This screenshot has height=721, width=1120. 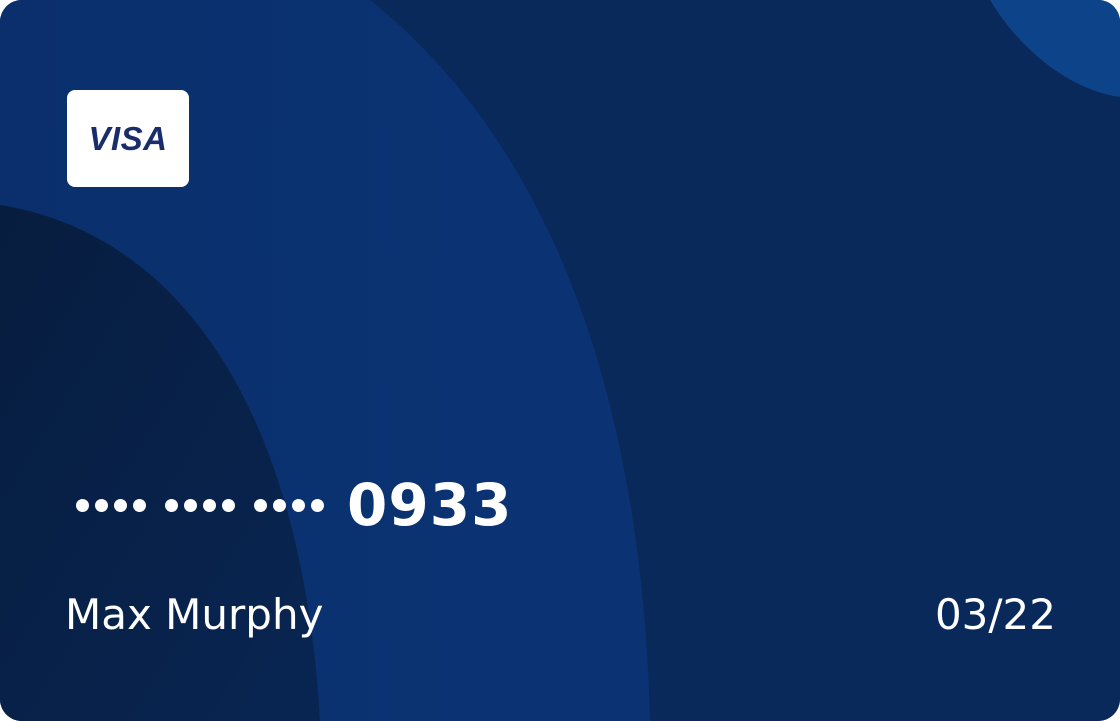 I want to click on corner-arc-shape, so click(x=1055, y=48).